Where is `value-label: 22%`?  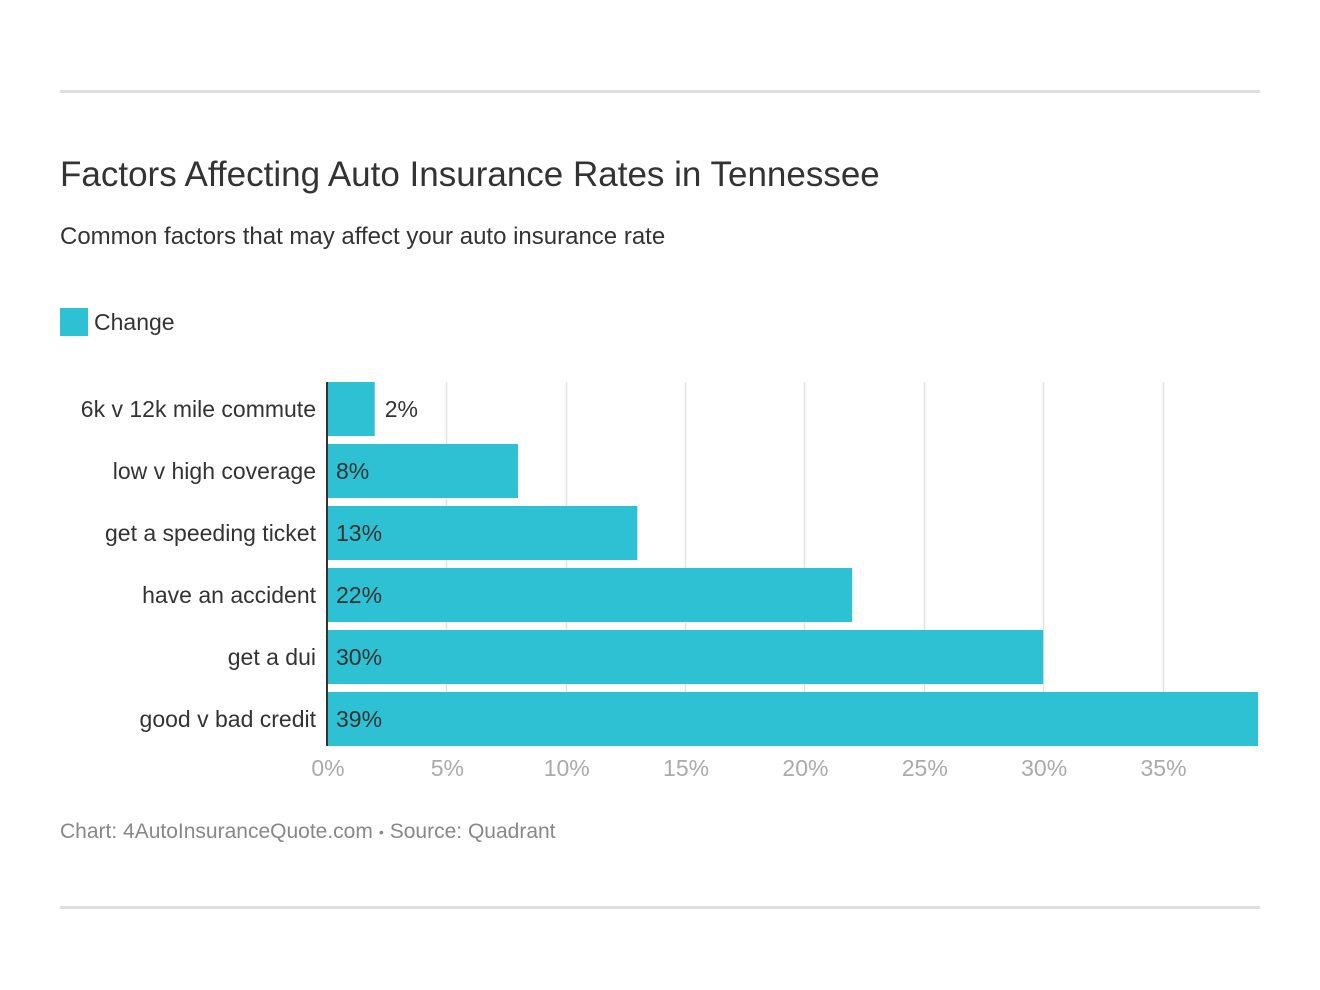
value-label: 22% is located at coordinates (359, 595).